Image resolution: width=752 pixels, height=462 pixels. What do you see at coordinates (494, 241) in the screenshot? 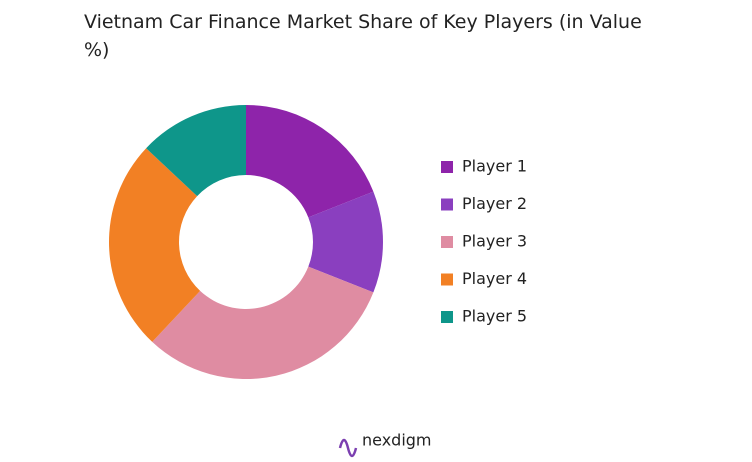
I see `legend-label: Player 3` at bounding box center [494, 241].